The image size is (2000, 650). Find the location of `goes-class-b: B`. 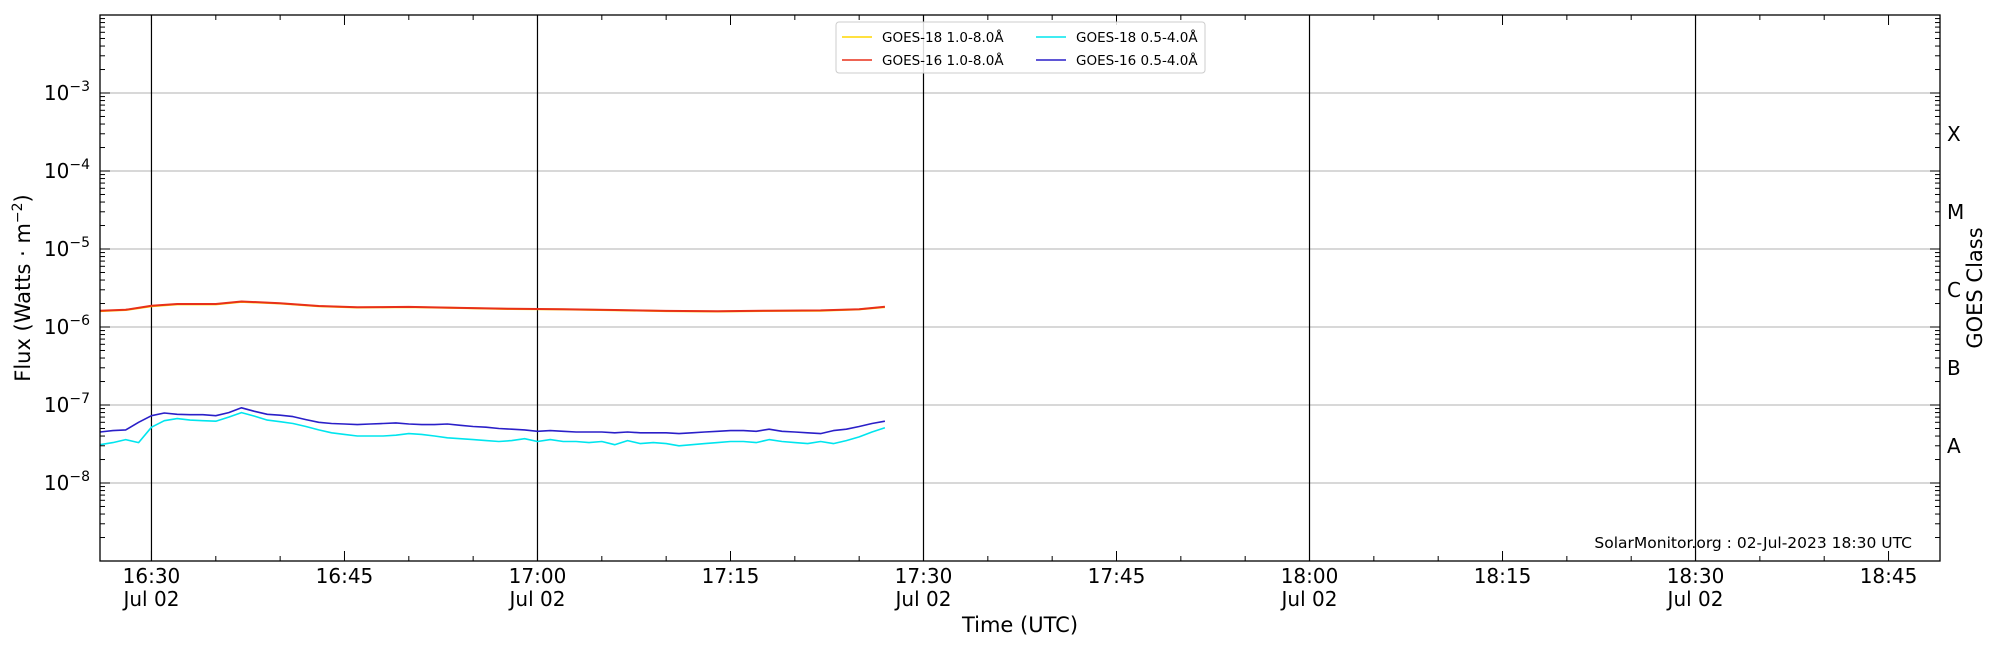

goes-class-b: B is located at coordinates (1954, 368).